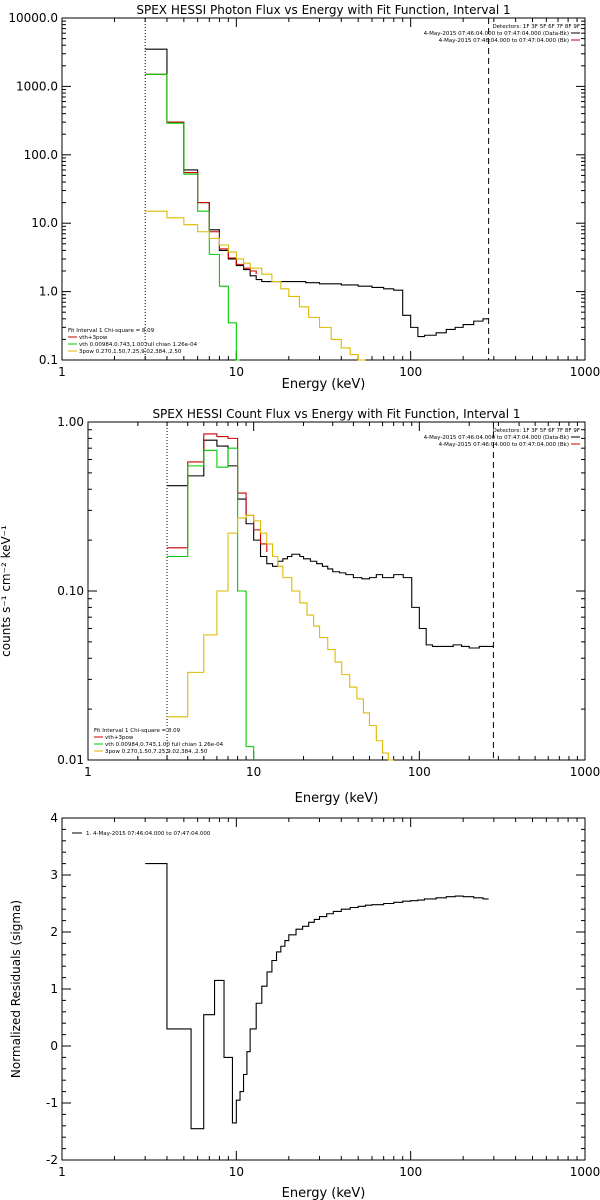  Describe the element at coordinates (16, 989) in the screenshot. I see `chart3-y-axis-label: Normalized Residuals (sigma)` at that location.